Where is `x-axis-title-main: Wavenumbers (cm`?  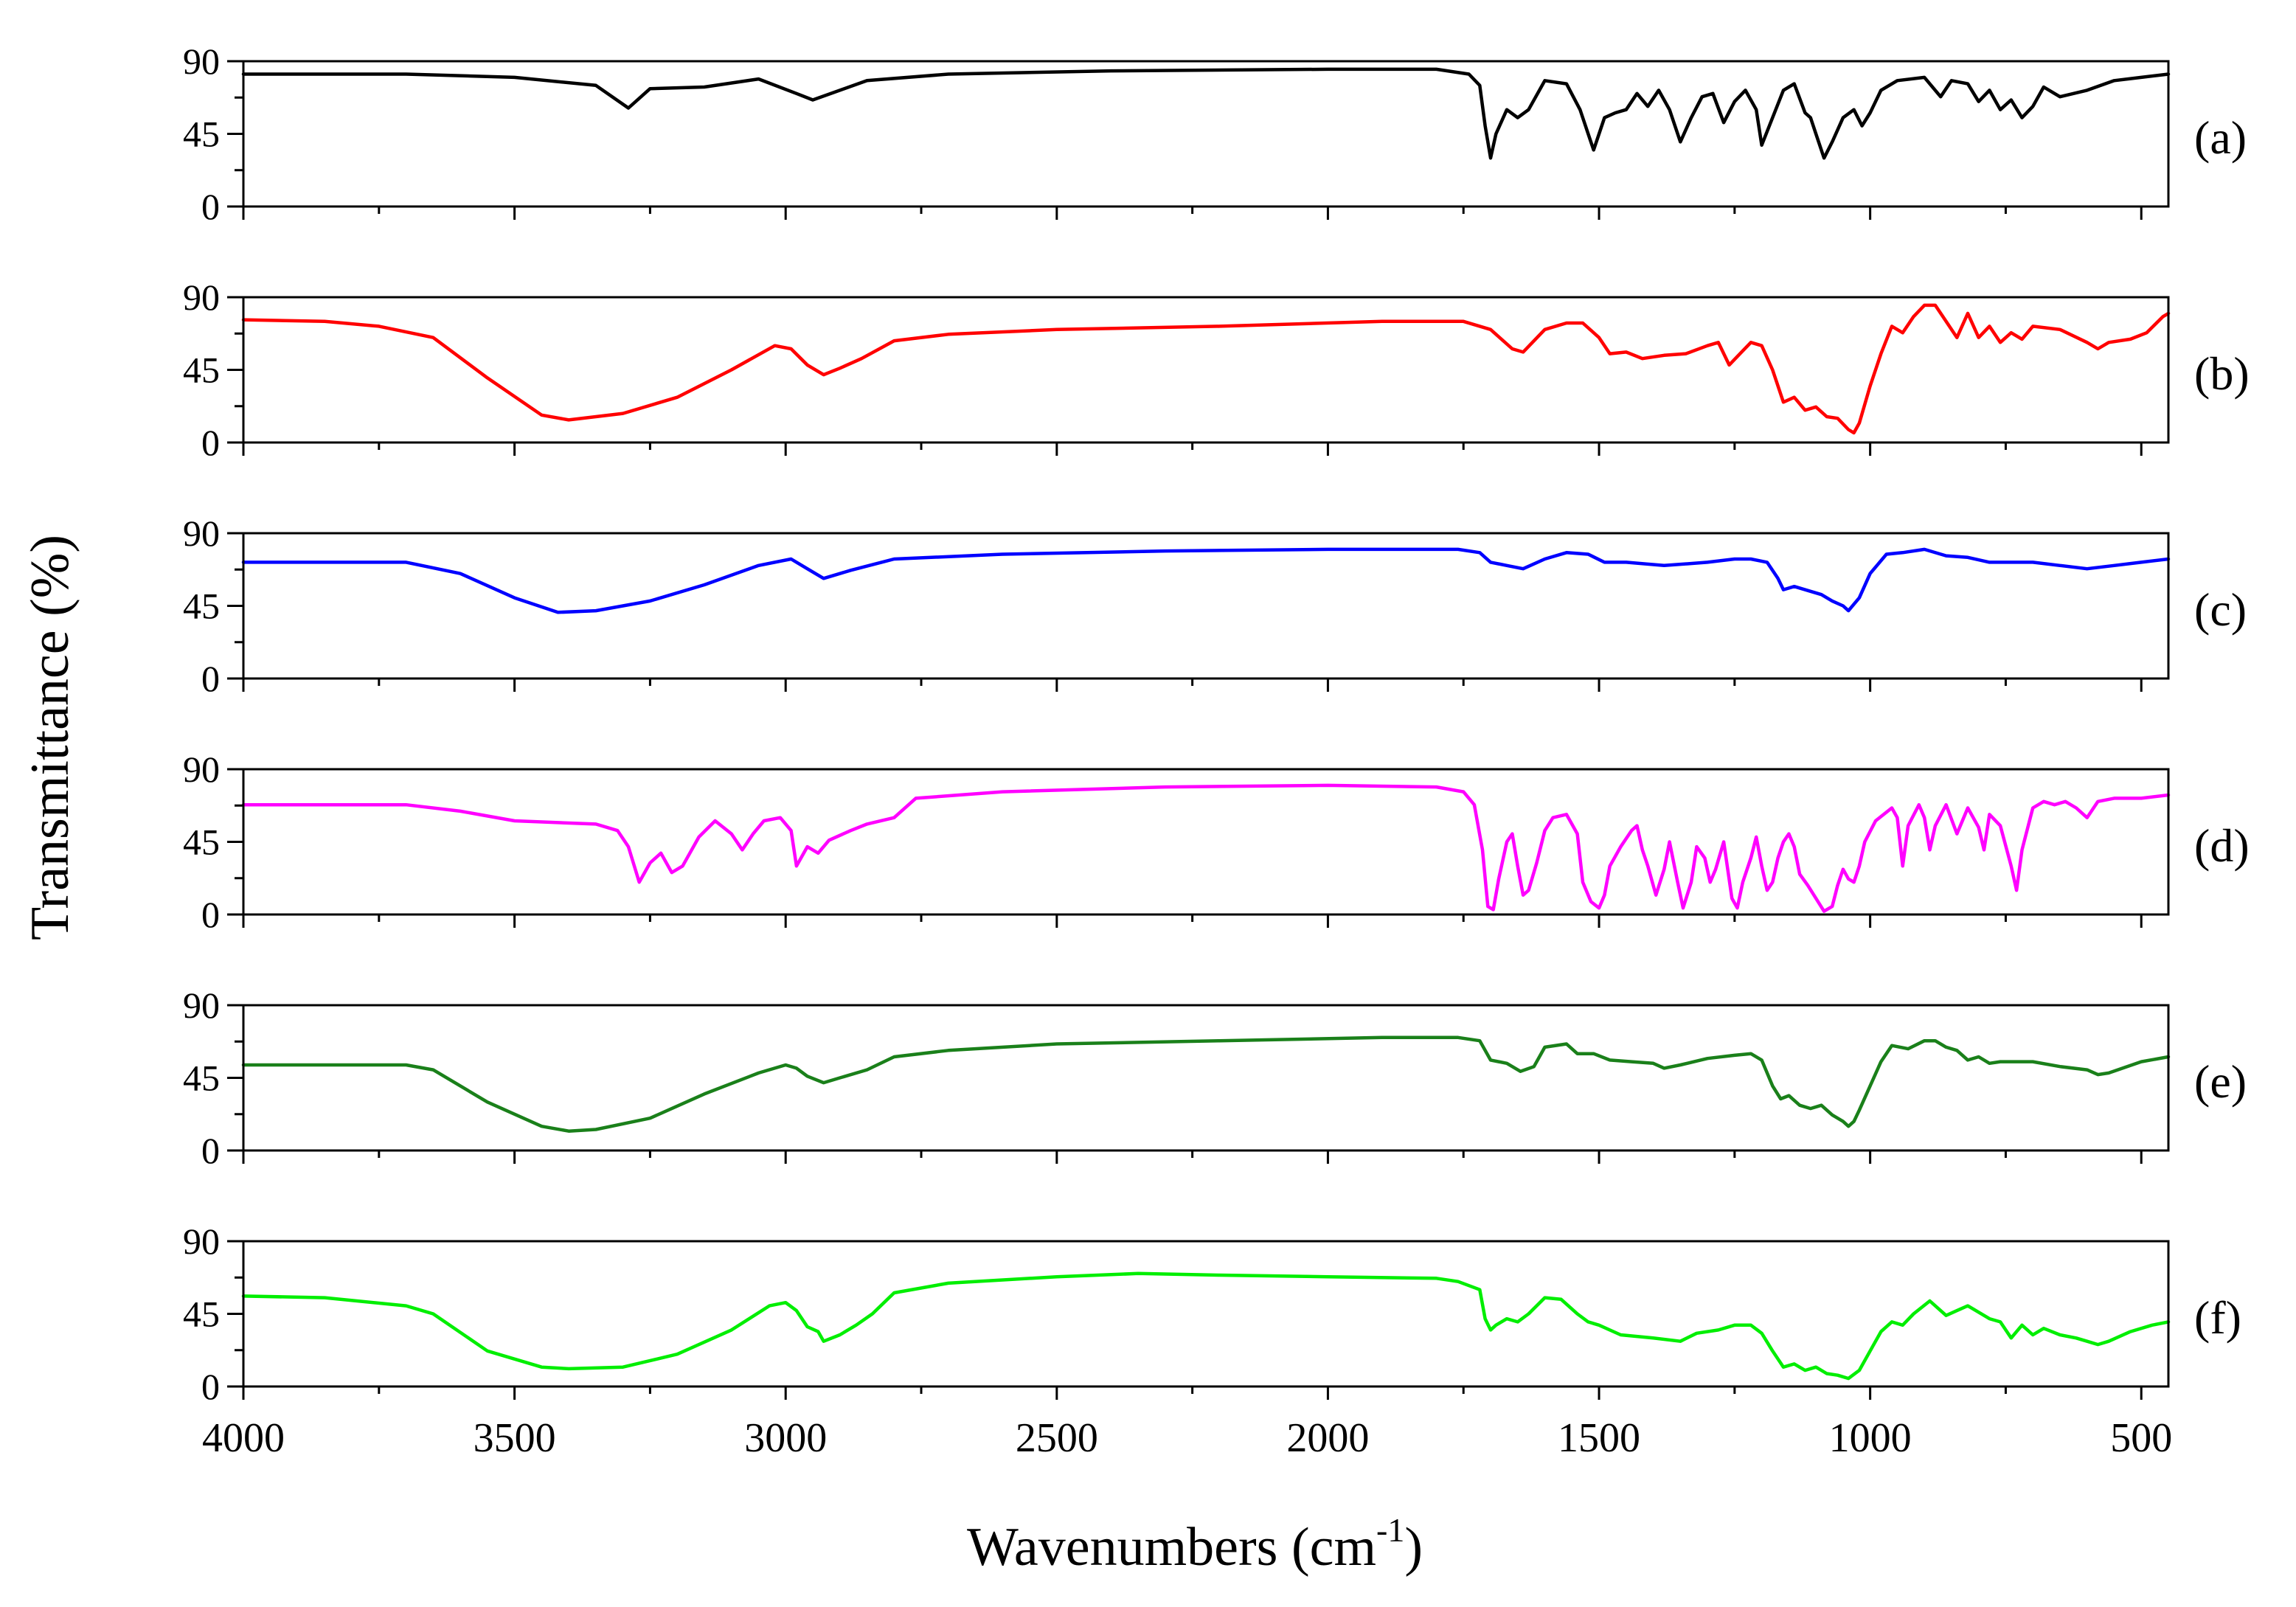 x-axis-title-main: Wavenumbers (cm is located at coordinates (1171, 1547).